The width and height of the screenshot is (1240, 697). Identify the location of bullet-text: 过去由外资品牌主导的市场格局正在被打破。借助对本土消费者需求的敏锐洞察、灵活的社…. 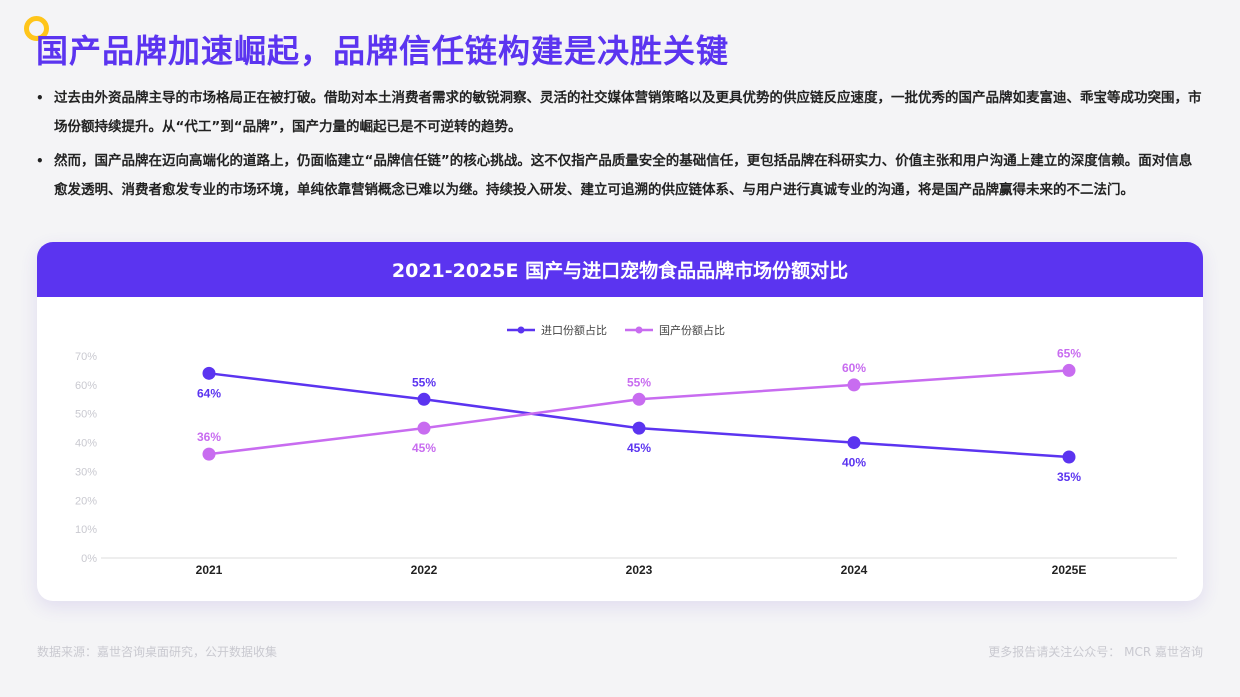
(628, 112).